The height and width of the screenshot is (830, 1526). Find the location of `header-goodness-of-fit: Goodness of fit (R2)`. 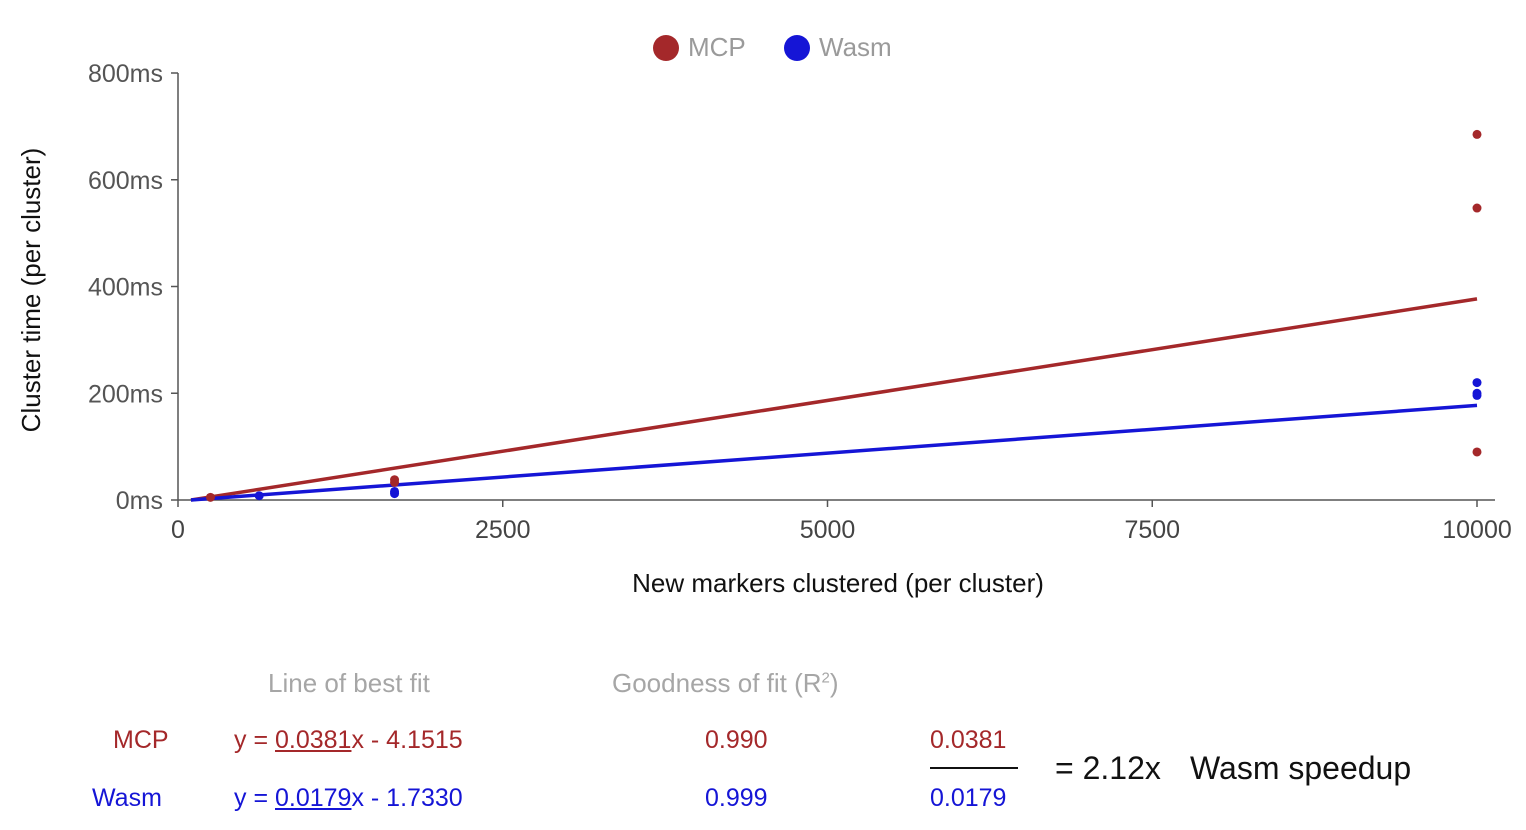

header-goodness-of-fit: Goodness of fit (R2) is located at coordinates (725, 683).